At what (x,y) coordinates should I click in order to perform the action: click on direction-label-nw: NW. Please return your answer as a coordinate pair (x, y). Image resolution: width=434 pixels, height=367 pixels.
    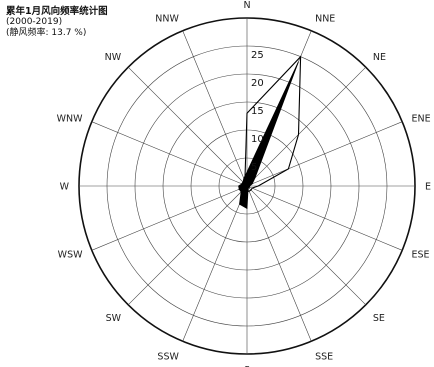
    Looking at the image, I should click on (113, 57).